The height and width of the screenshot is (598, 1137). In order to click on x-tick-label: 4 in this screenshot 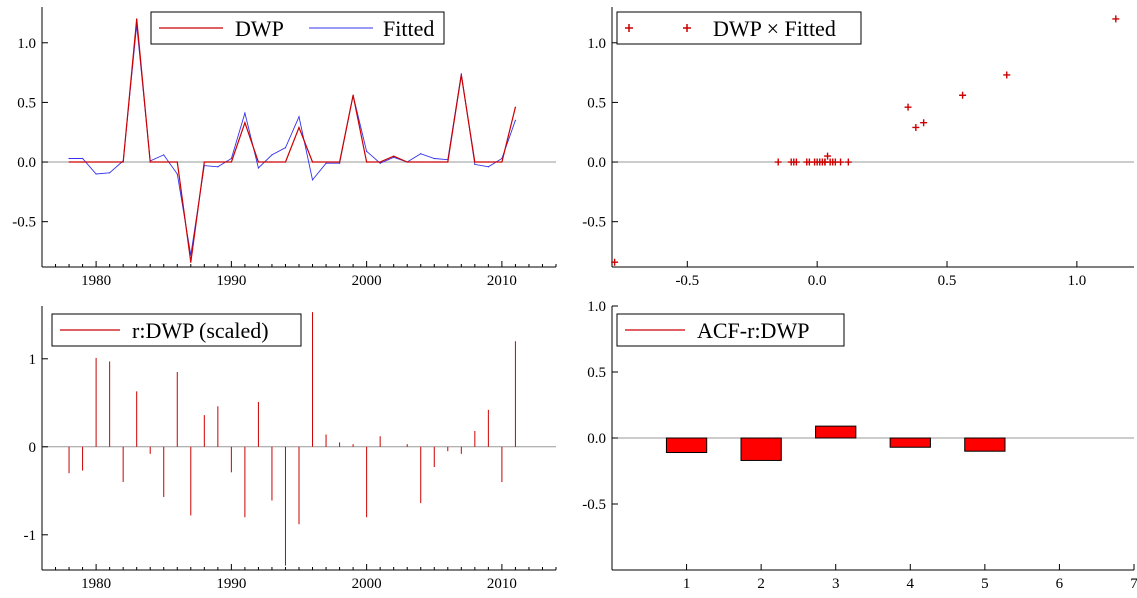, I will do `click(911, 584)`.